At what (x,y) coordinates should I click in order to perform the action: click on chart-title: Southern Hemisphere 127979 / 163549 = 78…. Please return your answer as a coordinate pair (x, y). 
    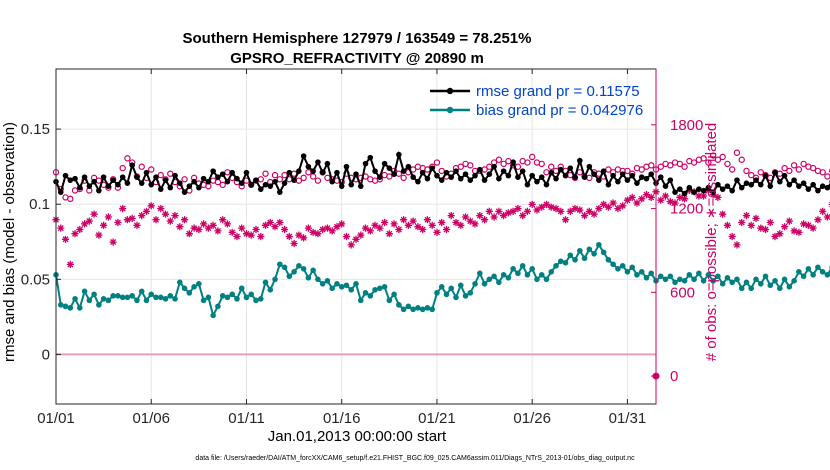
    Looking at the image, I should click on (357, 38).